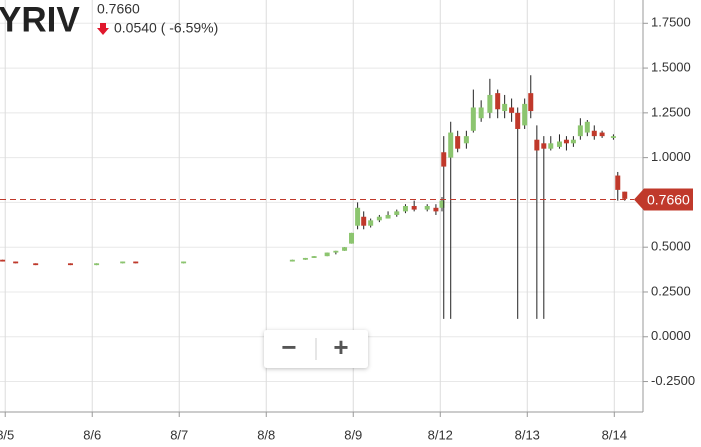 Image resolution: width=701 pixels, height=447 pixels. Describe the element at coordinates (671, 335) in the screenshot. I see `y-tick-label: 0.0000` at that location.